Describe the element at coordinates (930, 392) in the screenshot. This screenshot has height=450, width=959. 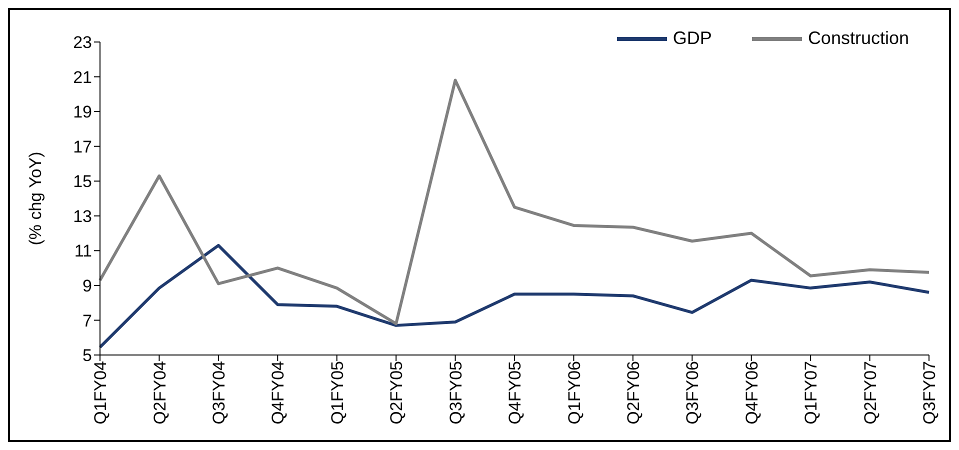
I see `x-tick-label: Q3FY07` at that location.